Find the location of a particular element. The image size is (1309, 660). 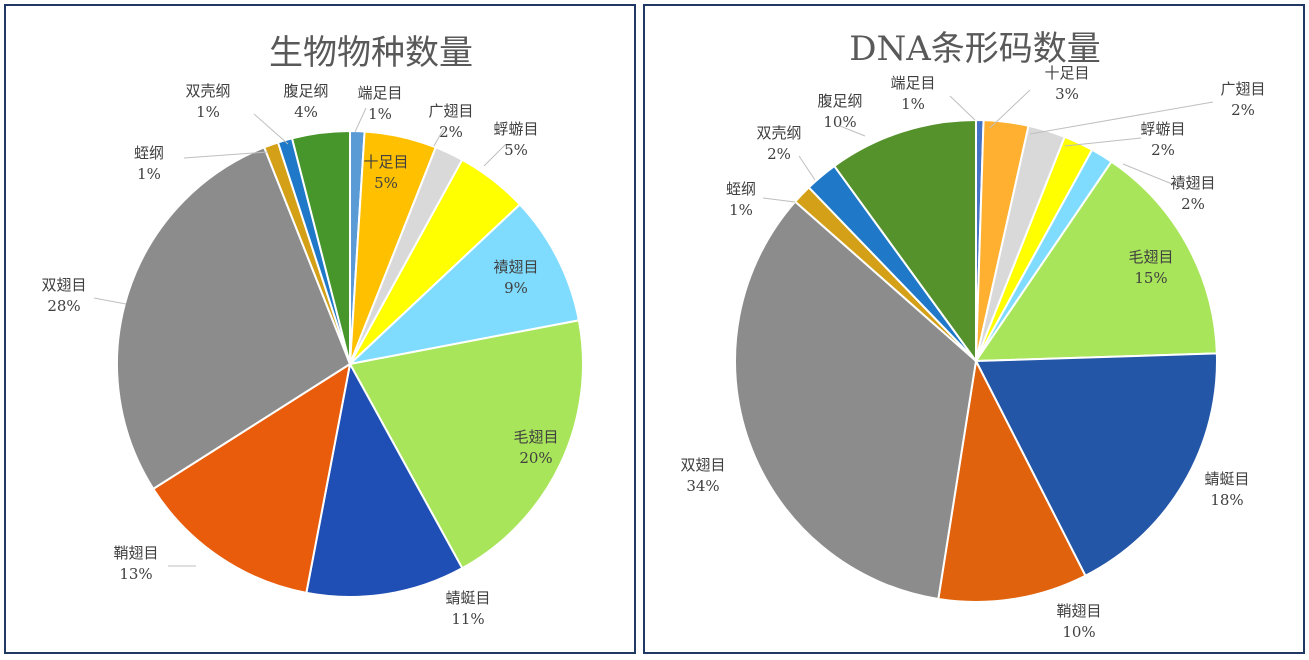

chart-title: 生物物种数量 is located at coordinates (371, 53).